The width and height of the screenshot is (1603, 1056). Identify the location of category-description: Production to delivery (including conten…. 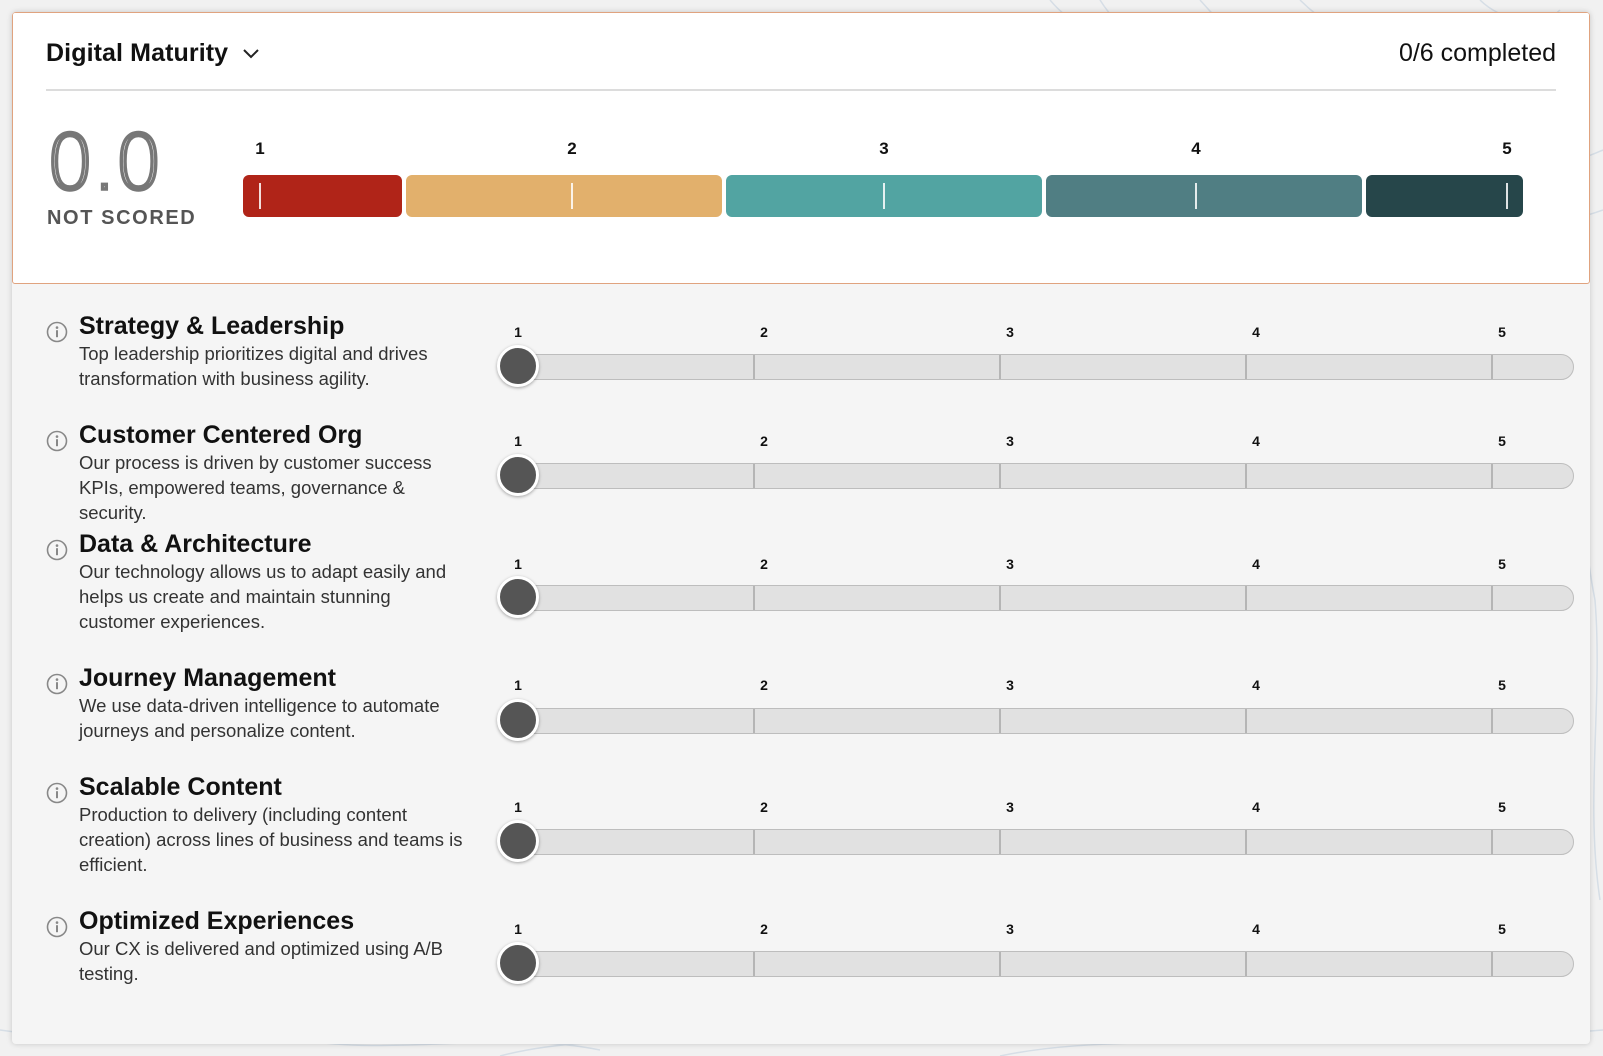
(271, 839).